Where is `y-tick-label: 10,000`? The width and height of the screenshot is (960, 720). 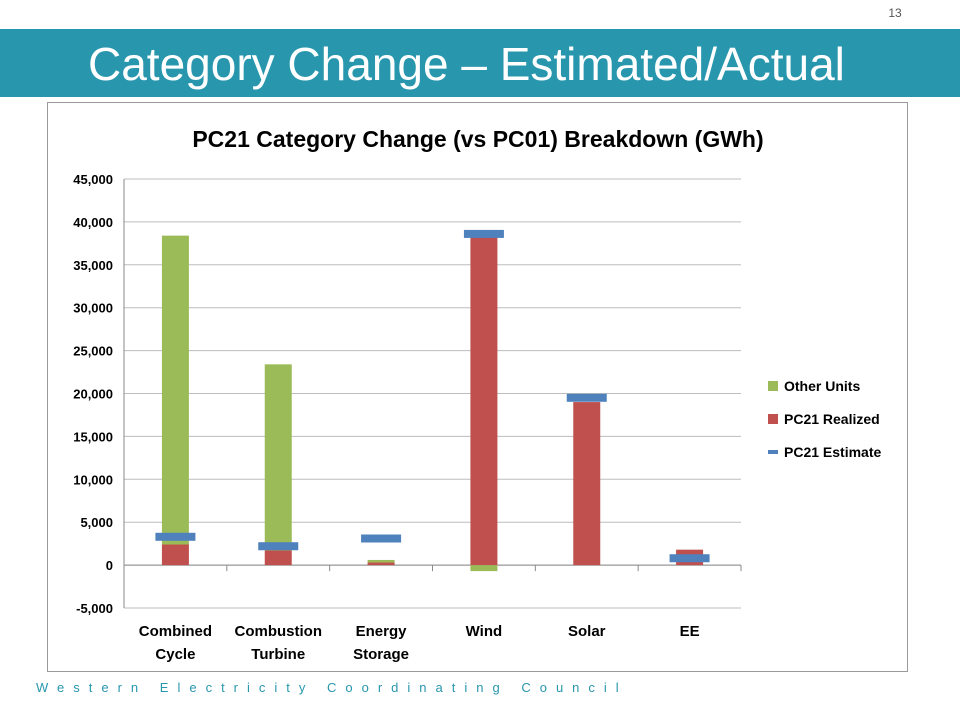
y-tick-label: 10,000 is located at coordinates (93, 479).